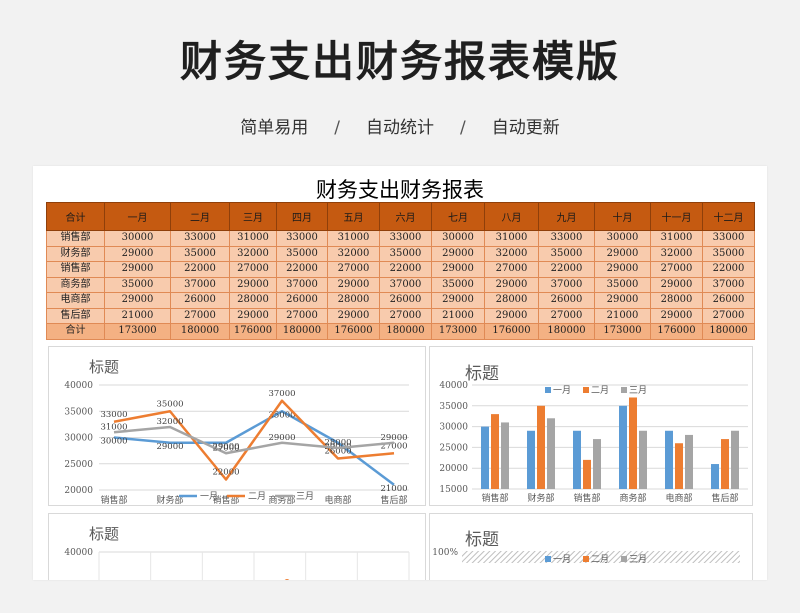  Describe the element at coordinates (591, 546) in the screenshot. I see `bar-chart-card-2: 标题 100% 一月 二月 三月` at that location.